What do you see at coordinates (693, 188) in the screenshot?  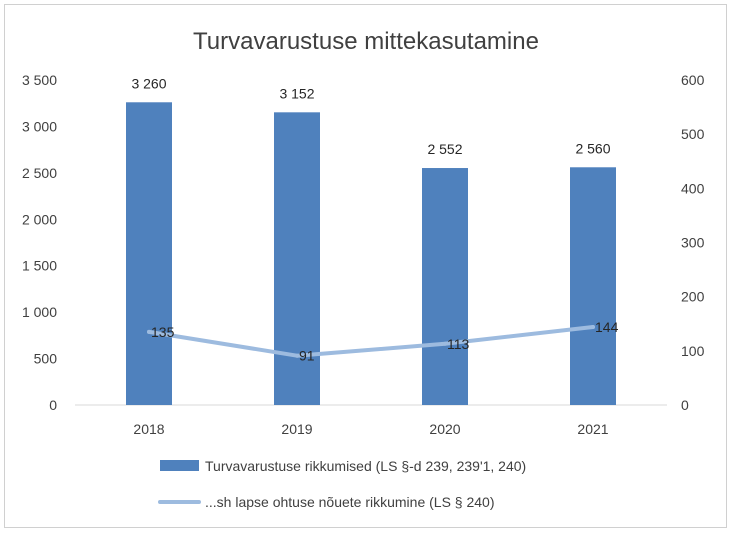 I see `right-tick-label: 400` at bounding box center [693, 188].